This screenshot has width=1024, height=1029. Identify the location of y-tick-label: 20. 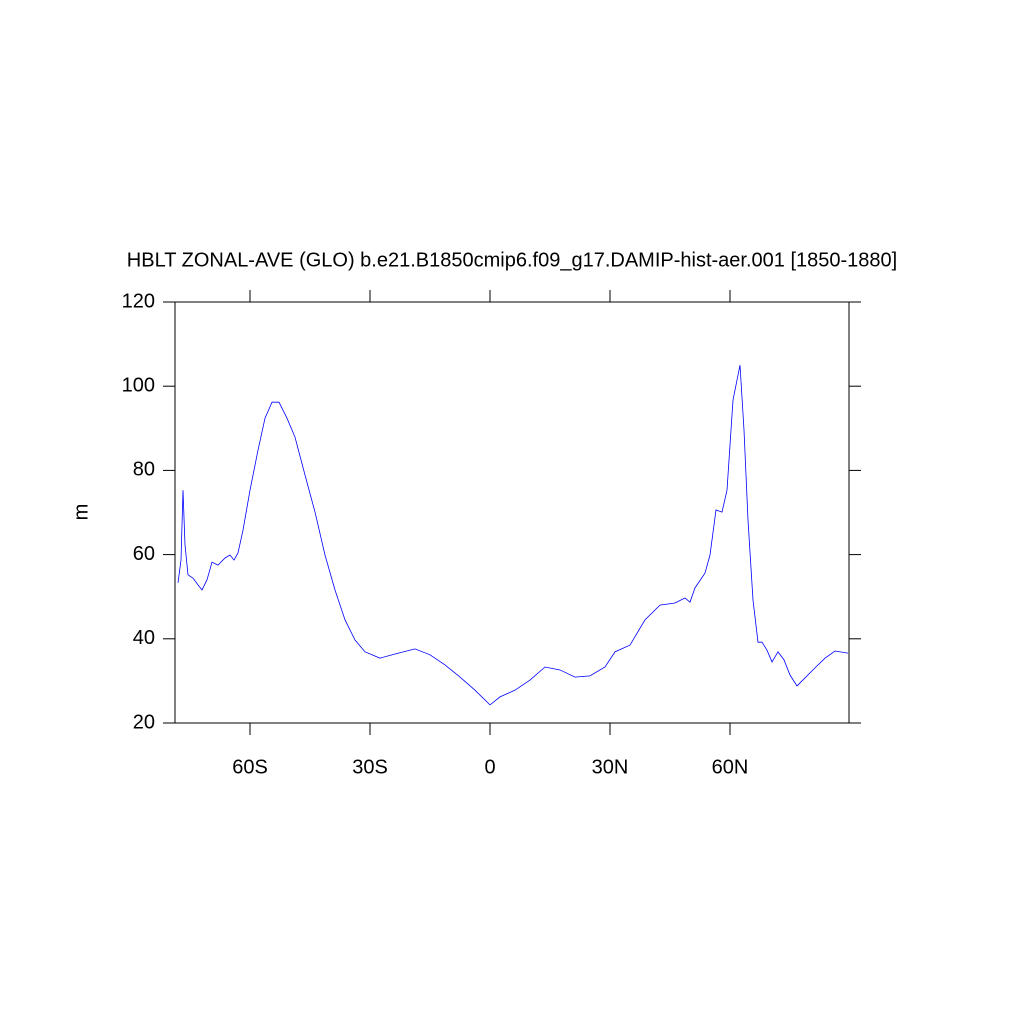
(144, 722).